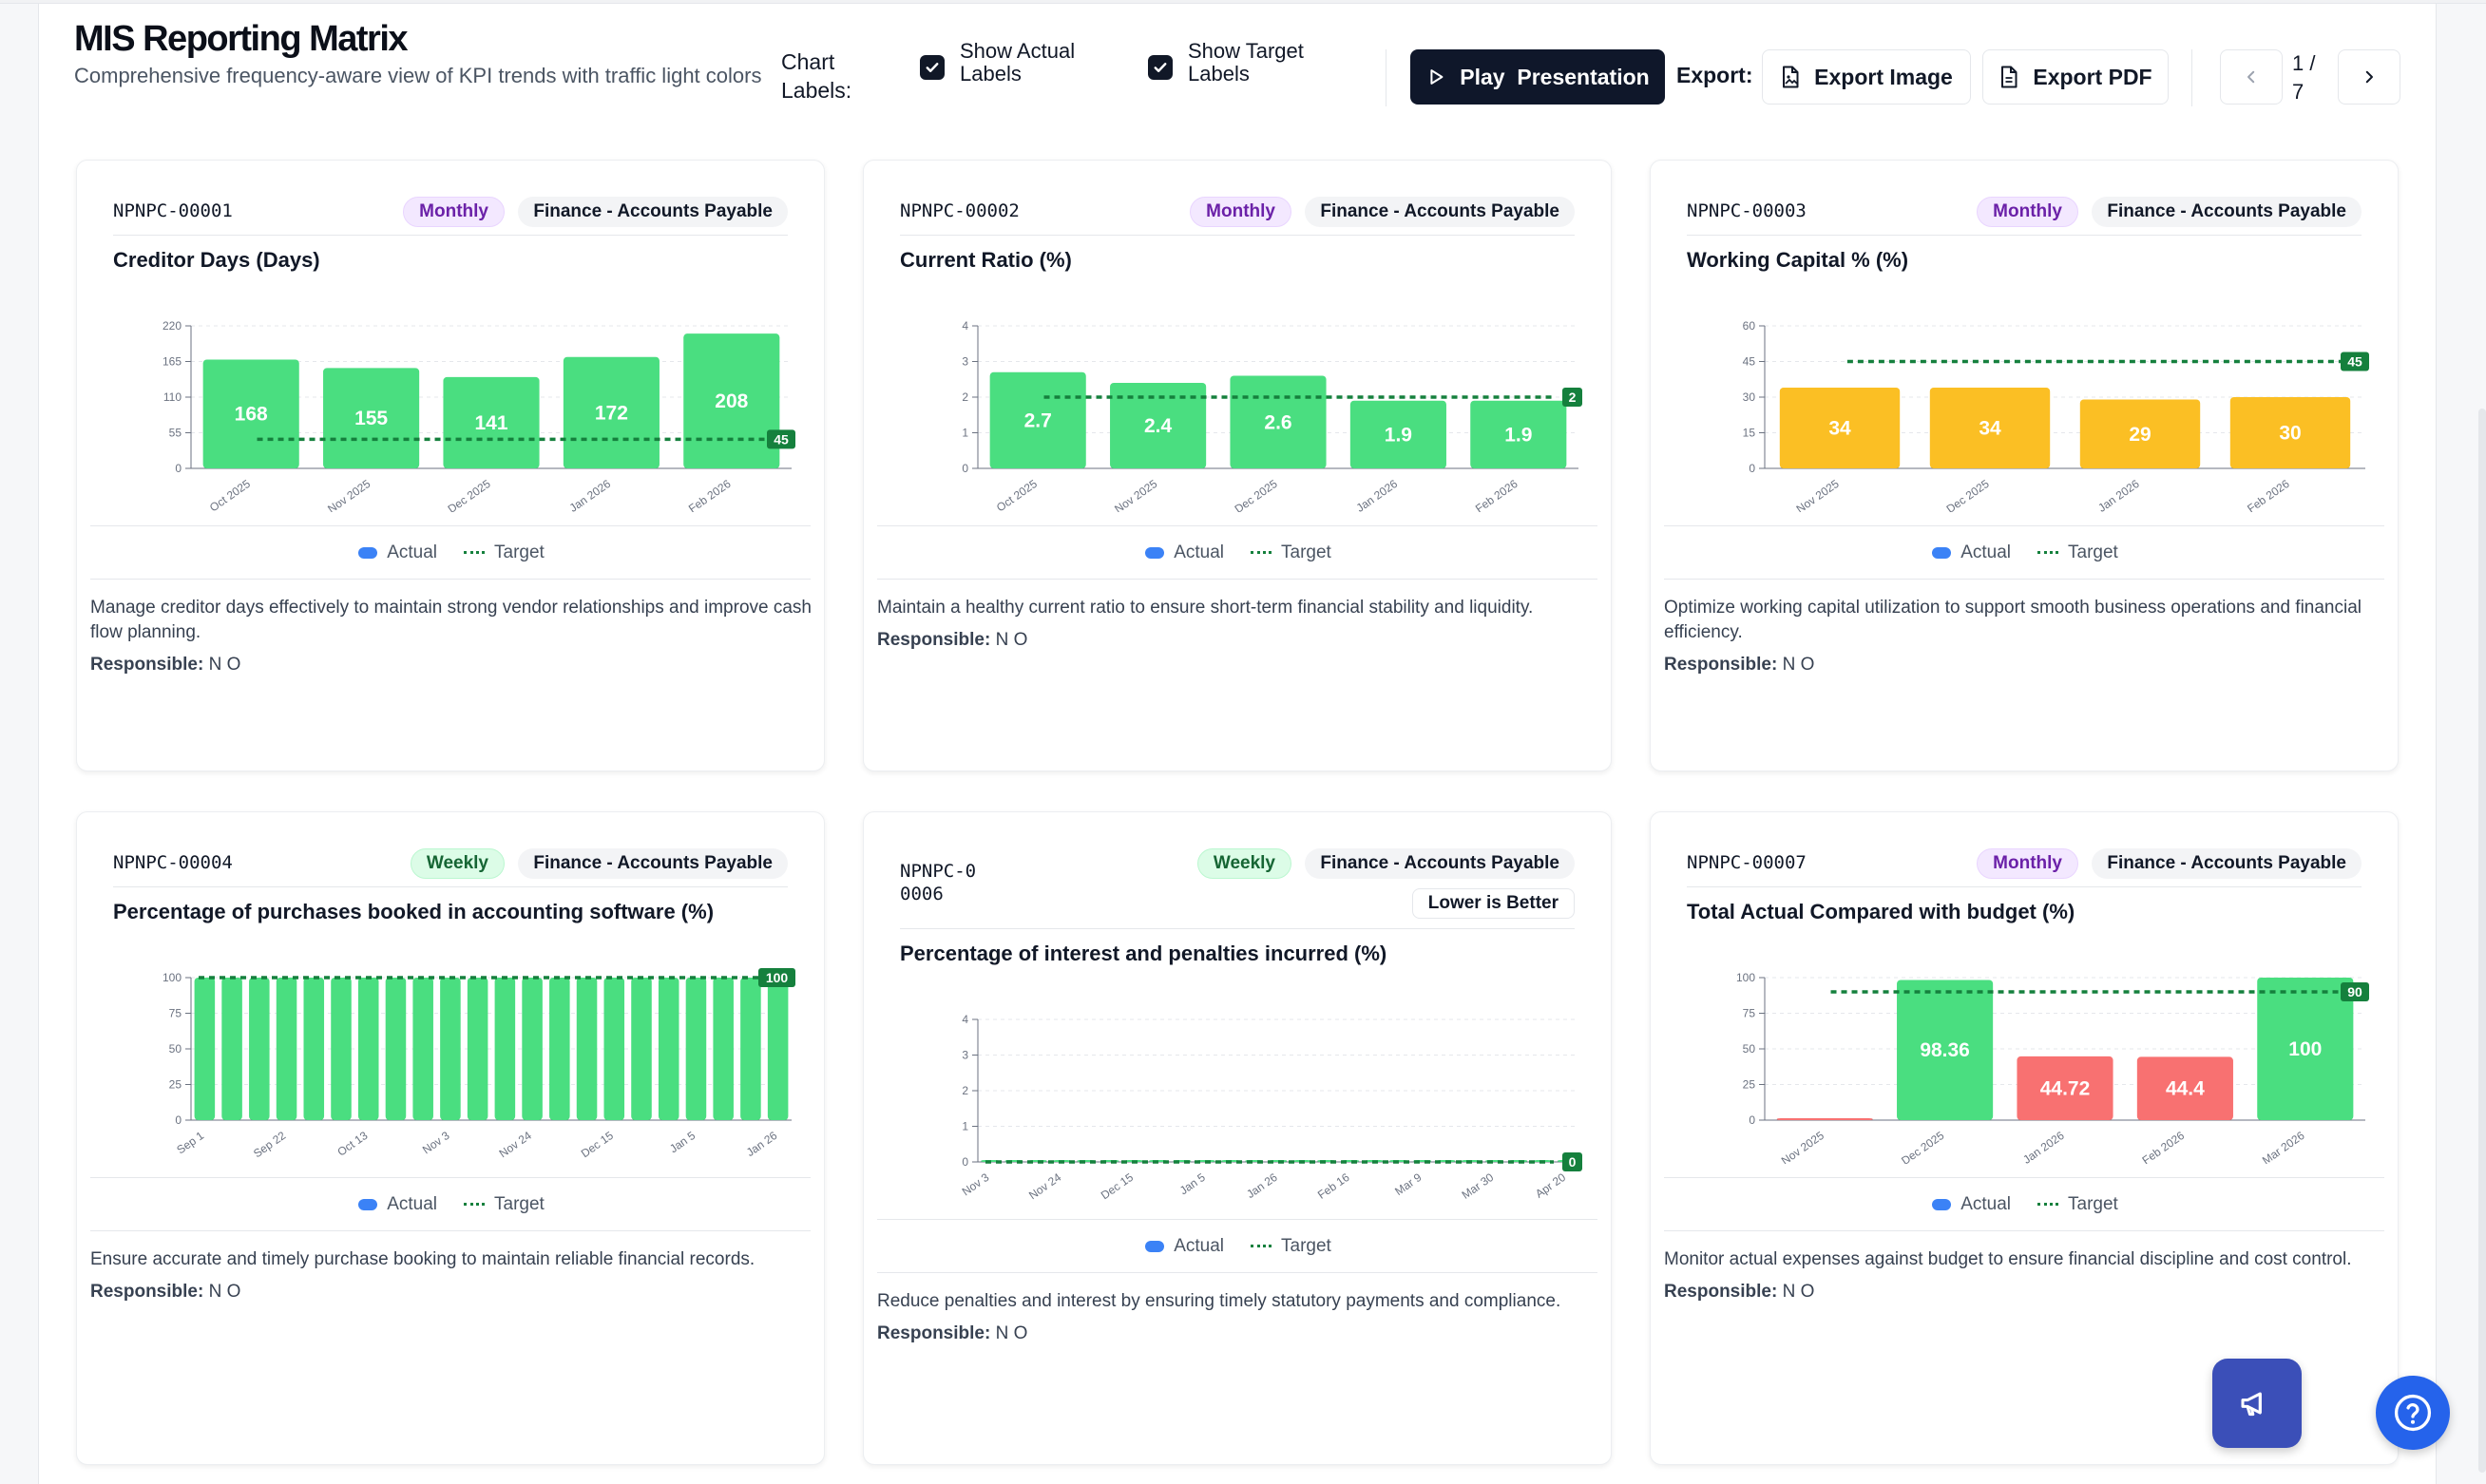  I want to click on x-tick-label: Jan 2026, so click(1377, 495).